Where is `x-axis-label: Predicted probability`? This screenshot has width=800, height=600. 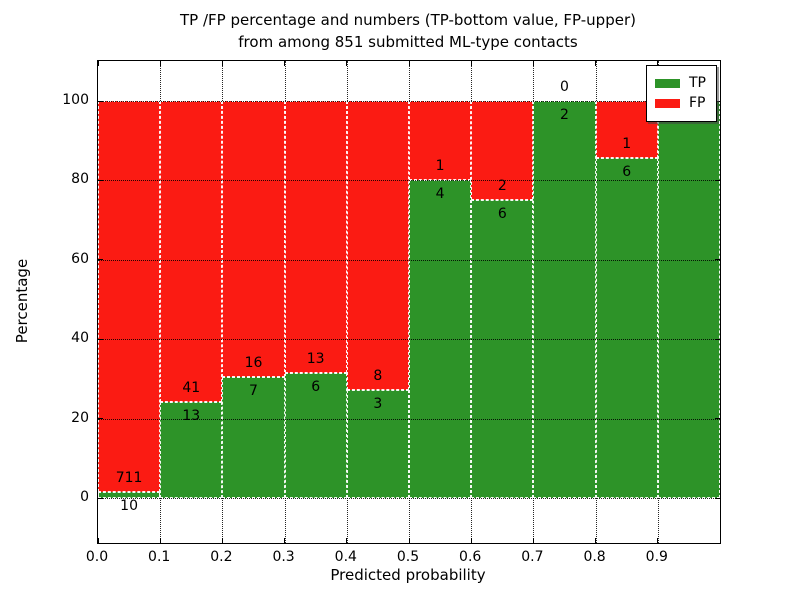
x-axis-label: Predicted probability is located at coordinates (408, 575).